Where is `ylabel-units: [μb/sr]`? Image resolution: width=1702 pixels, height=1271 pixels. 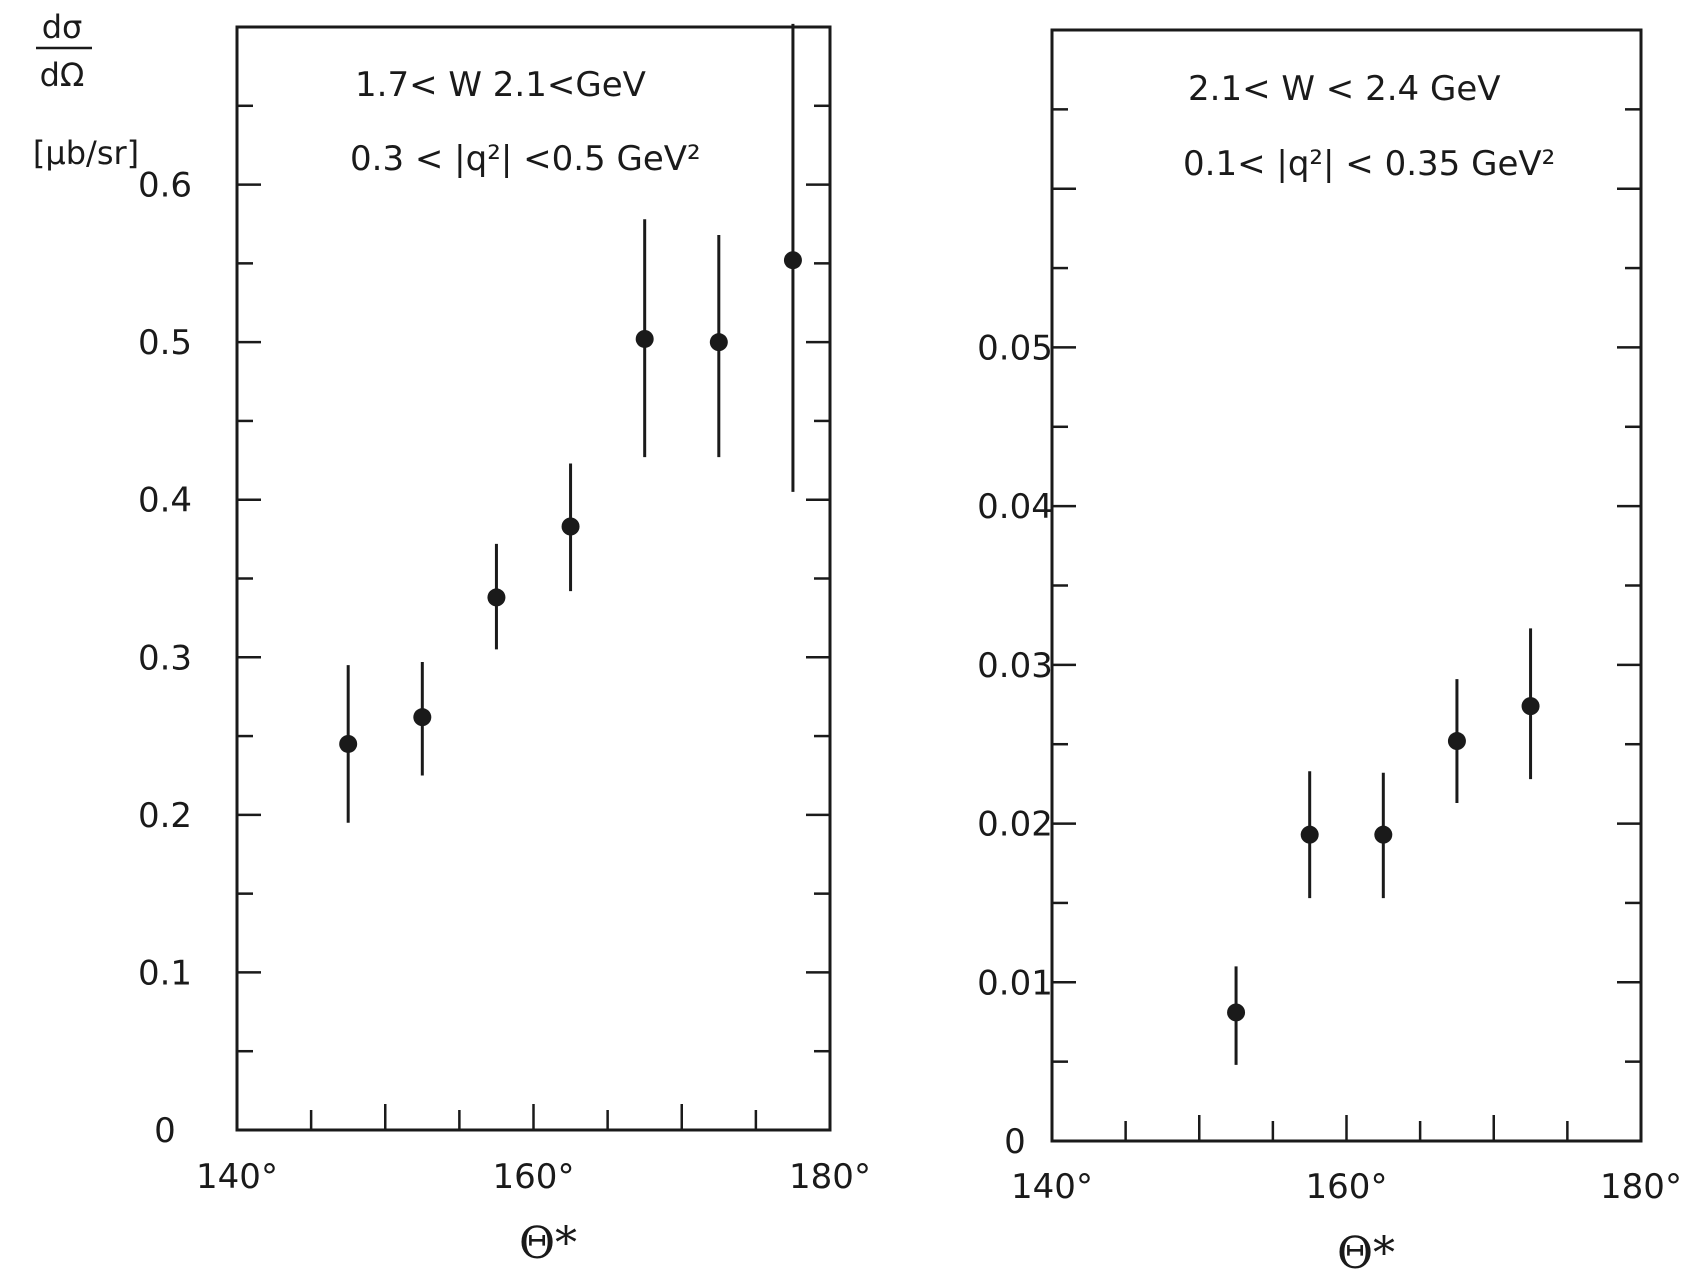 ylabel-units: [μb/sr] is located at coordinates (86, 153).